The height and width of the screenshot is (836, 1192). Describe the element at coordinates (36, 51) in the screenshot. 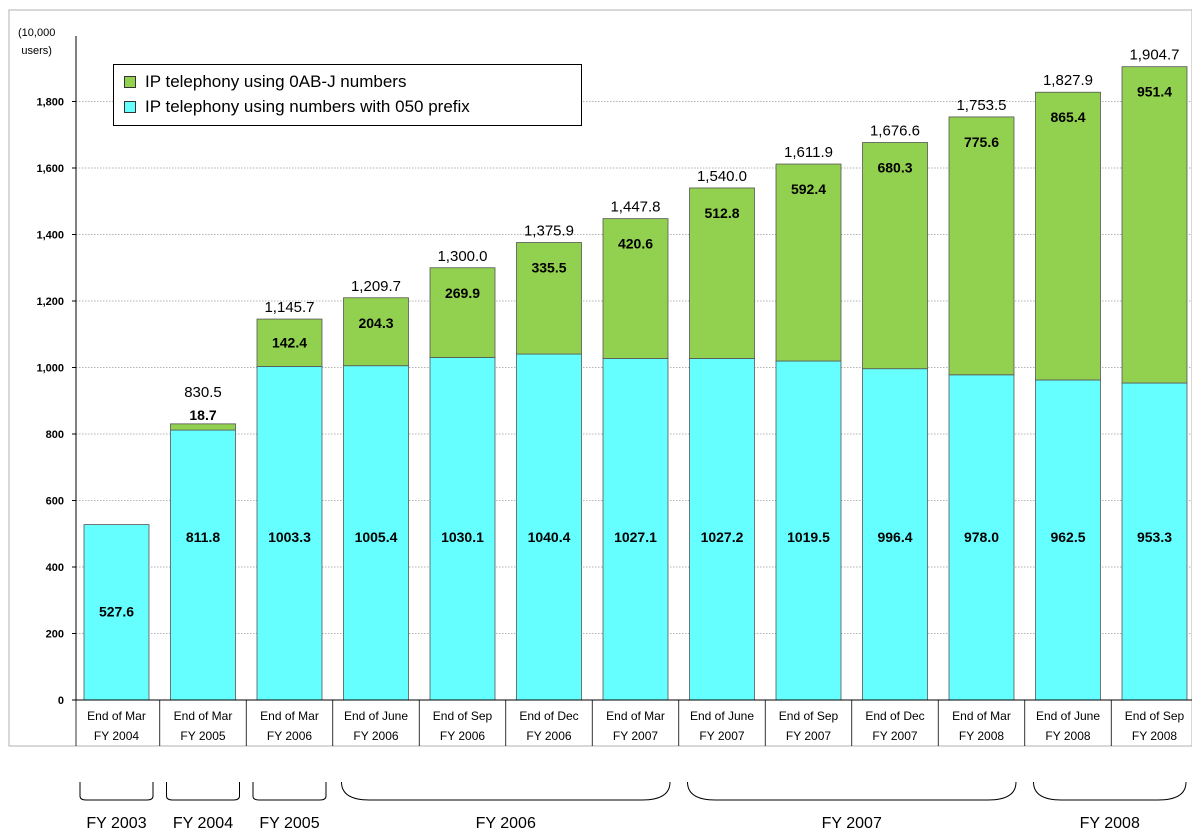

I see `y-unit-line-2: users)` at that location.